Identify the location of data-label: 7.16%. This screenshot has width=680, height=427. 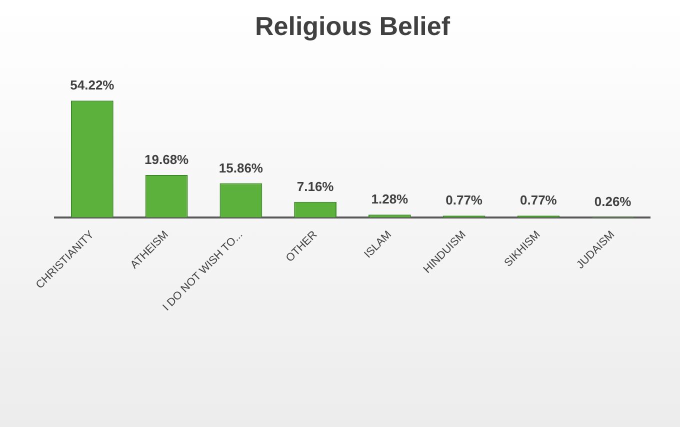
(315, 186).